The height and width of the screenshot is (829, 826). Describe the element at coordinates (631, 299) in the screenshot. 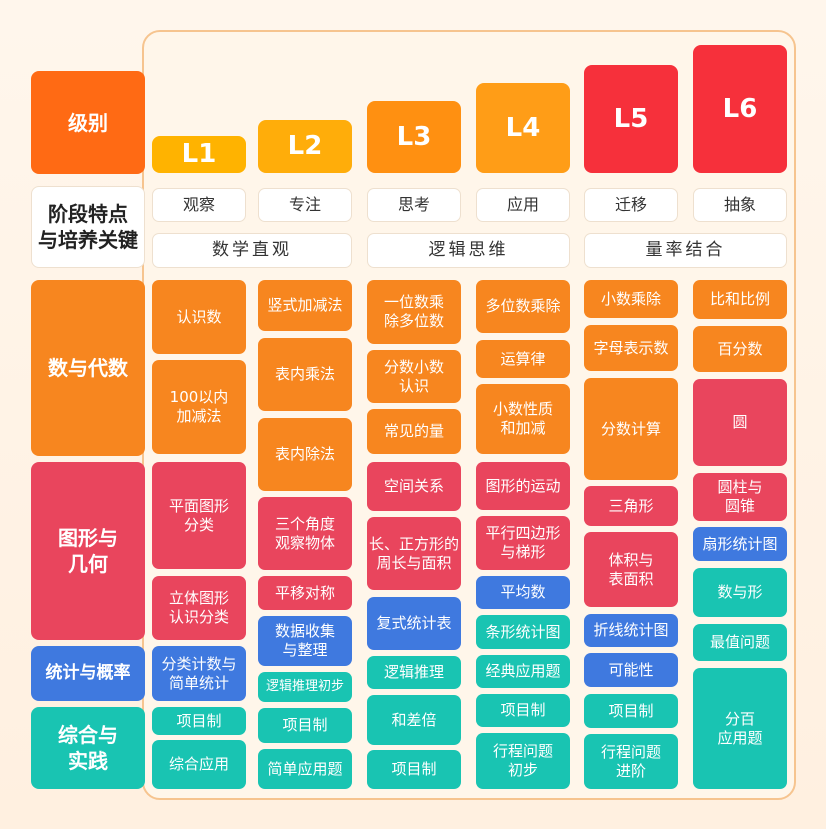

I see `topic-l5: 小数乘除` at that location.